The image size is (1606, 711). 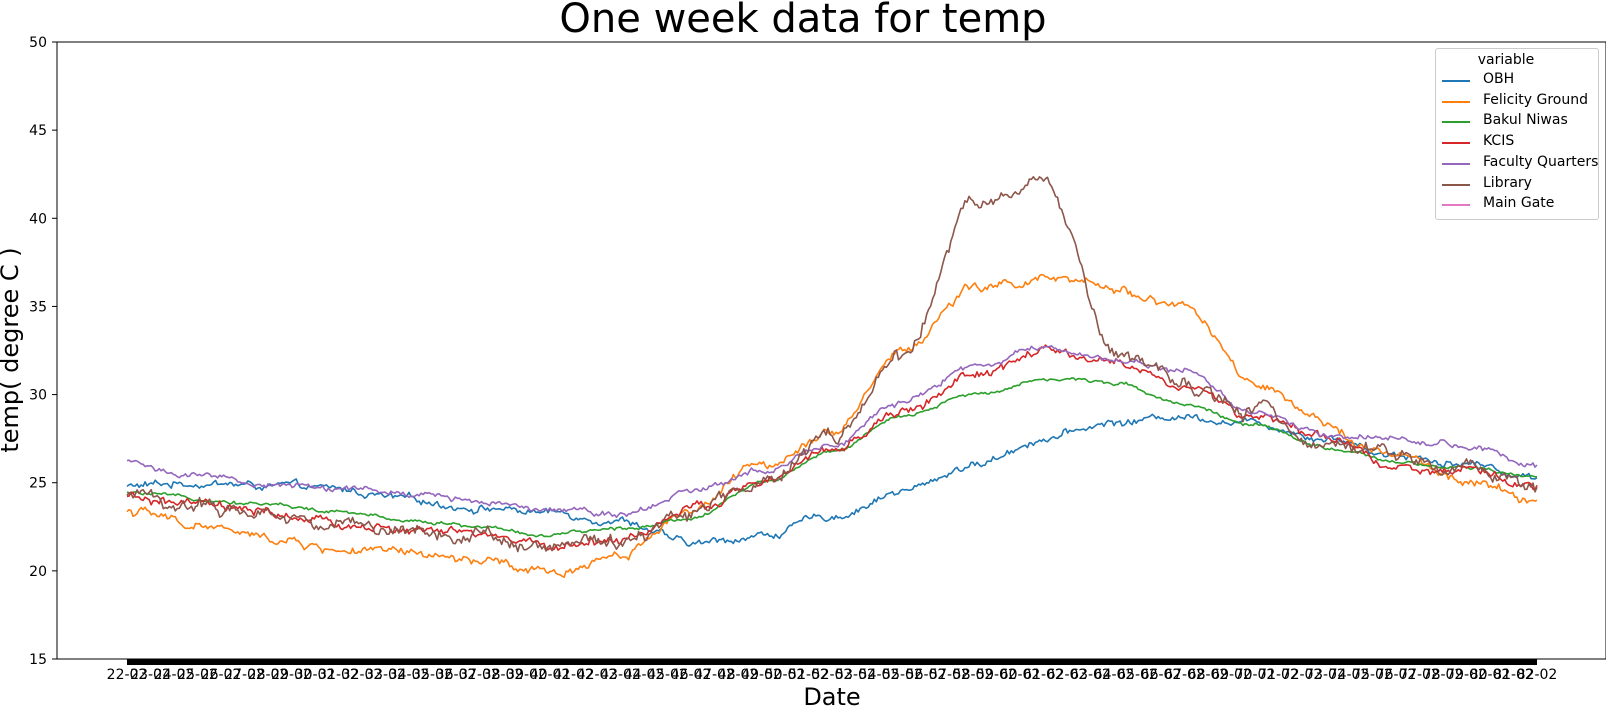 What do you see at coordinates (1043, 675) in the screenshot?
I see `x-tick-label: 61-02` at bounding box center [1043, 675].